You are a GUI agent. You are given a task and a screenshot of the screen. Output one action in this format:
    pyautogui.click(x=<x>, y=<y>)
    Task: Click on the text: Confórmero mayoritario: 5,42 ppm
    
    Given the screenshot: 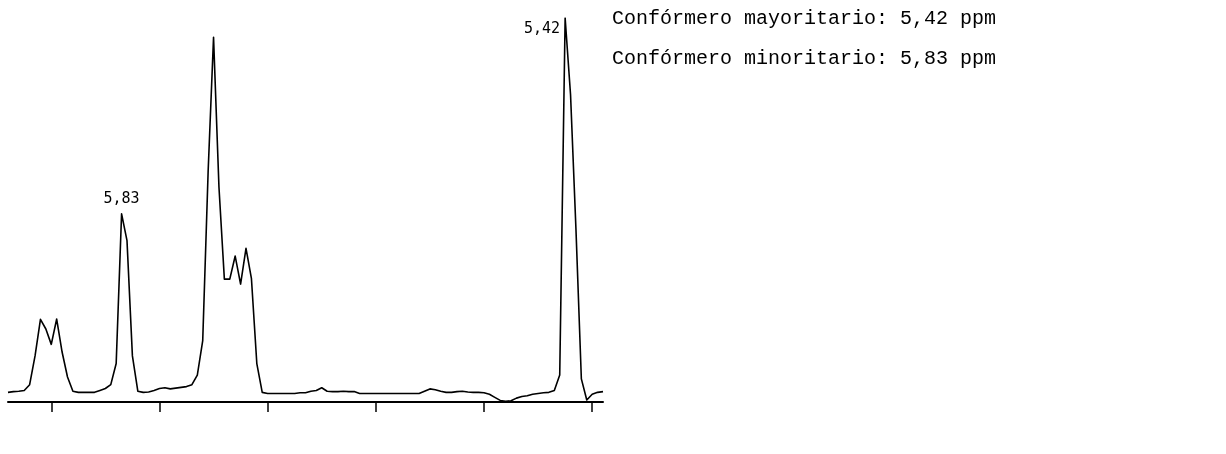 What is the action you would take?
    pyautogui.click(x=804, y=18)
    